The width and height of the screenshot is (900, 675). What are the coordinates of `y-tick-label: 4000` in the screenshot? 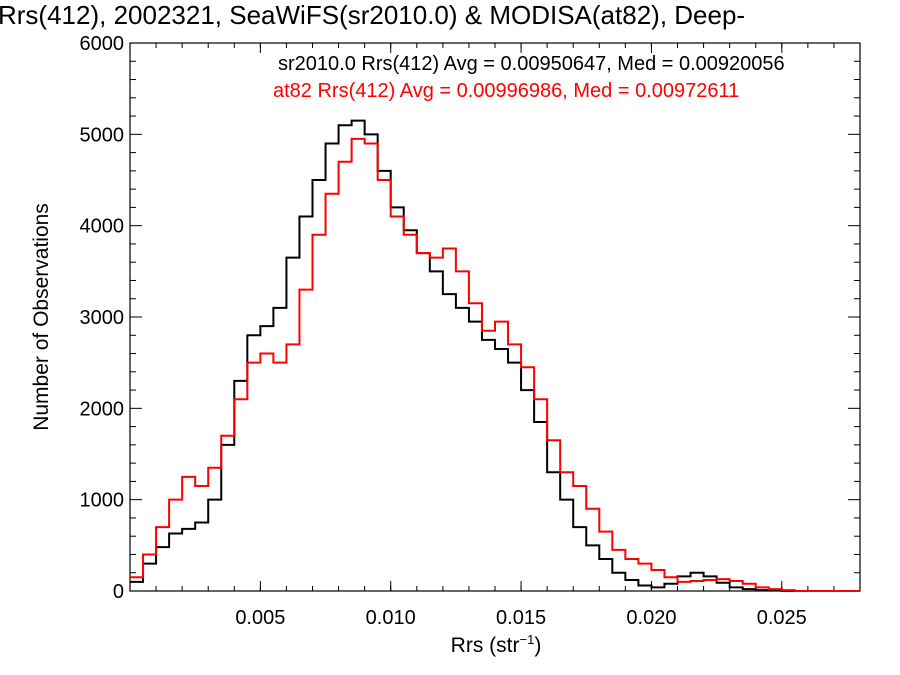 It's located at (102, 227).